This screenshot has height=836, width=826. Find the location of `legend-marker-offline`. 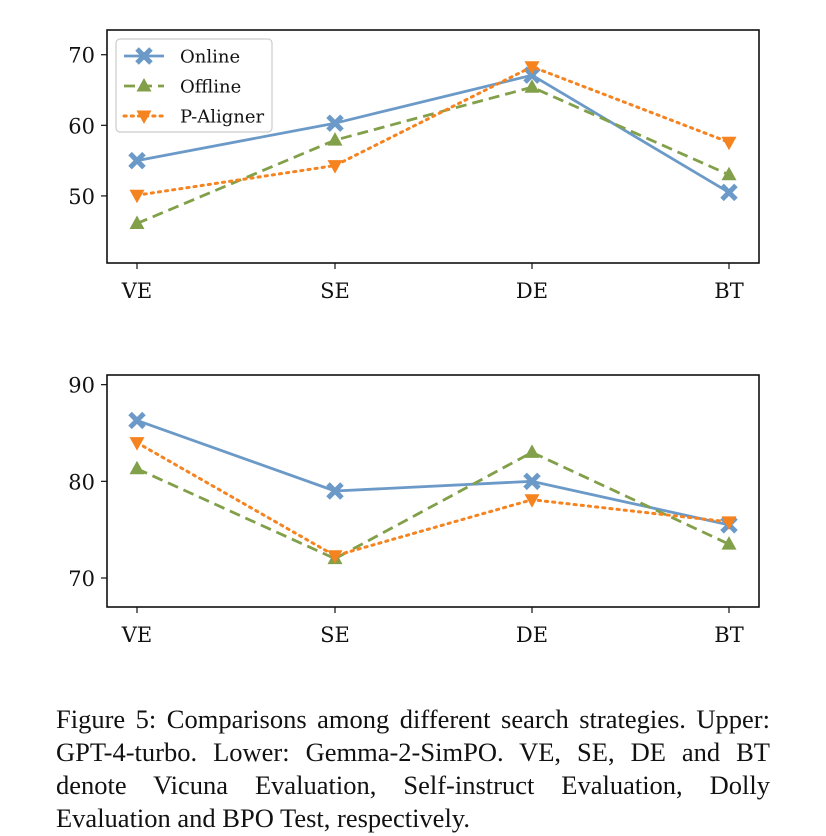

legend-marker-offline is located at coordinates (144, 85).